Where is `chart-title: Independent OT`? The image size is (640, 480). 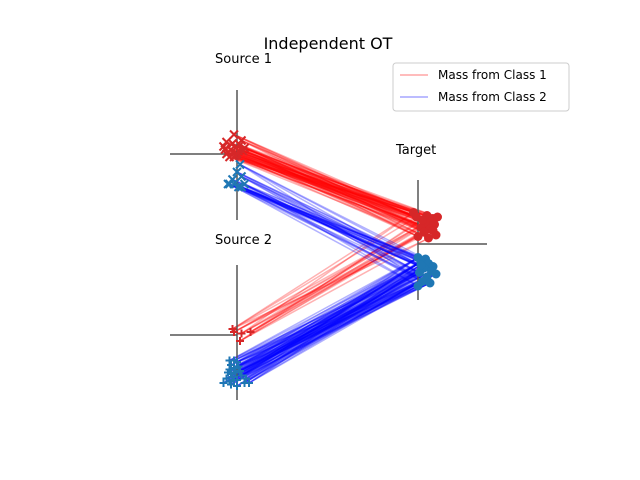
chart-title: Independent OT is located at coordinates (328, 43).